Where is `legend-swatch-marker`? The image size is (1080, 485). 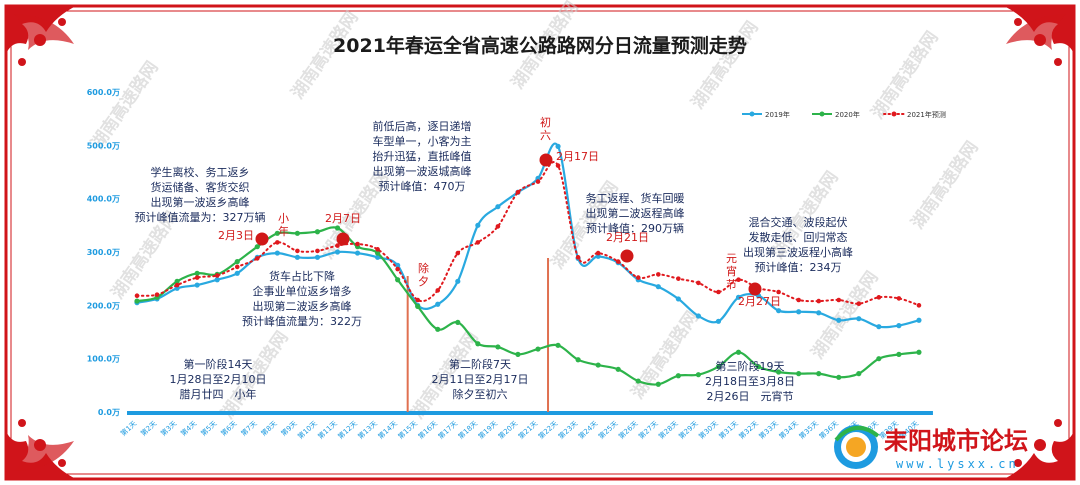
legend-swatch-marker is located at coordinates (822, 114).